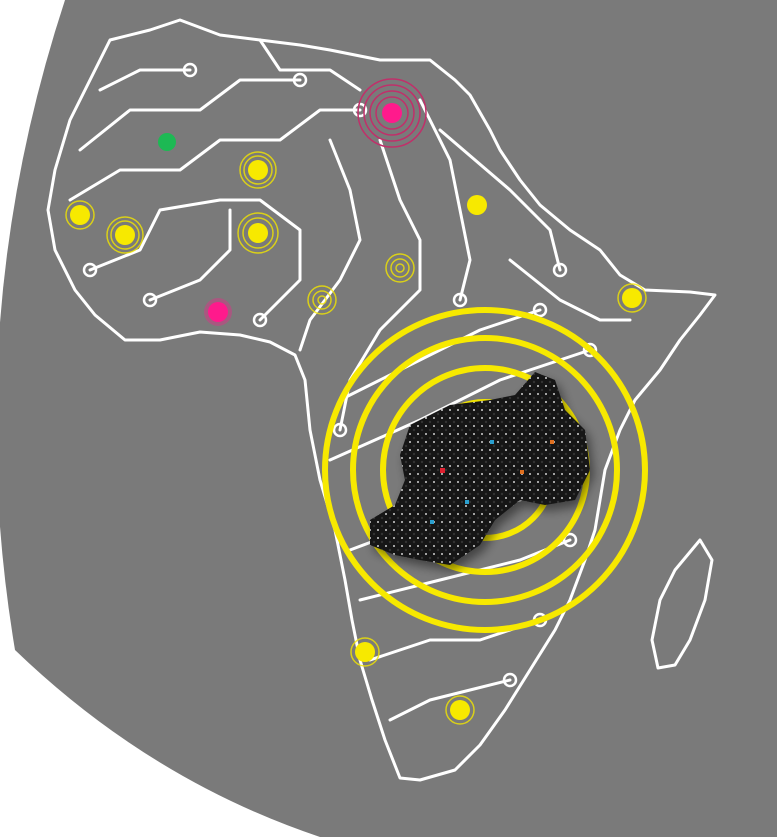 The image size is (777, 837). What do you see at coordinates (167, 142) in the screenshot?
I see `green-dot` at bounding box center [167, 142].